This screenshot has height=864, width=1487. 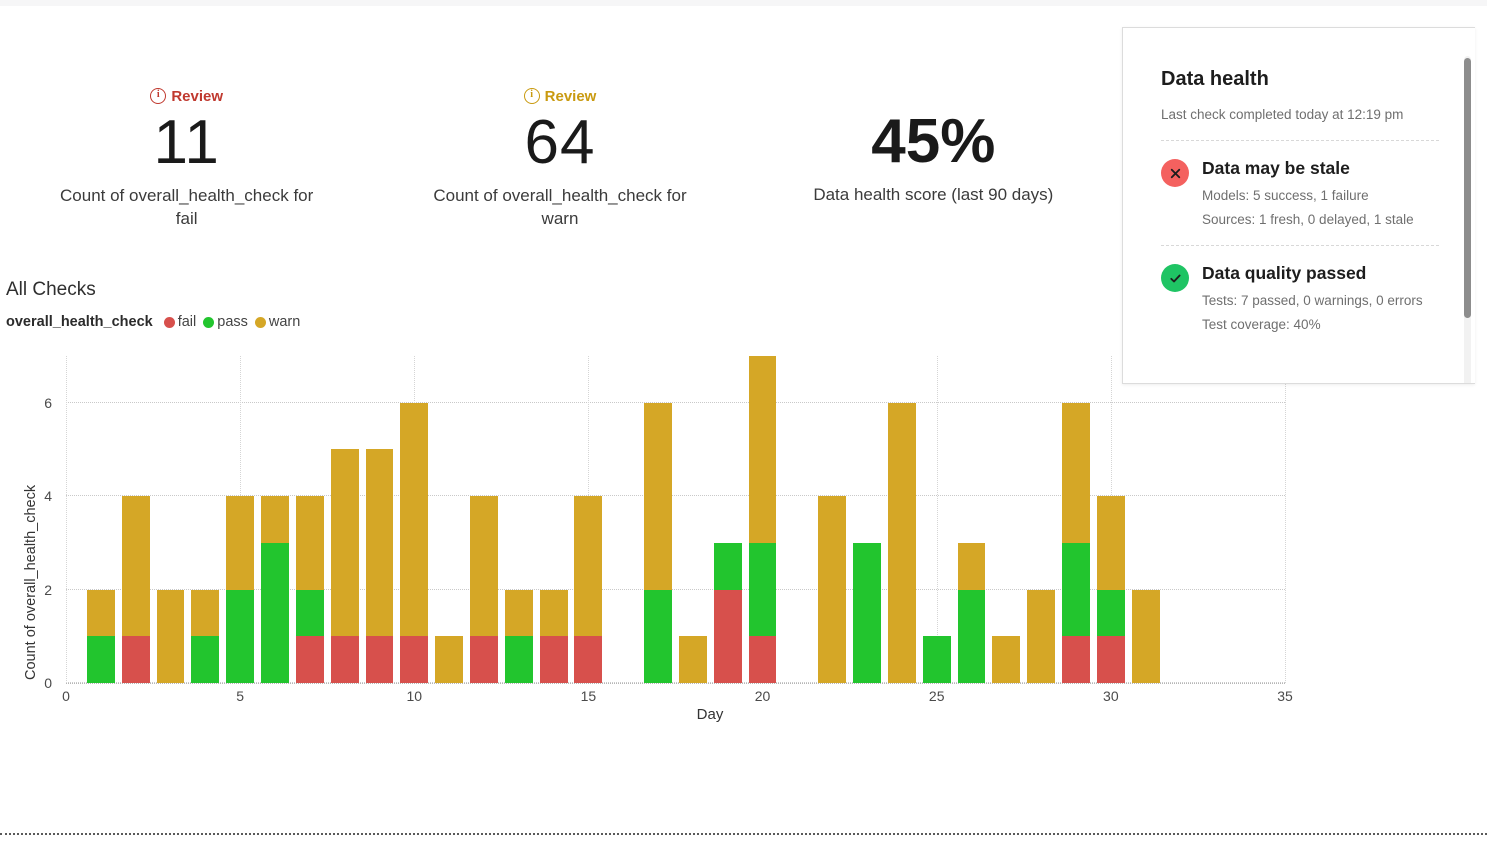 What do you see at coordinates (1261, 324) in the screenshot?
I see `health-item-line: Test coverage: 40%` at bounding box center [1261, 324].